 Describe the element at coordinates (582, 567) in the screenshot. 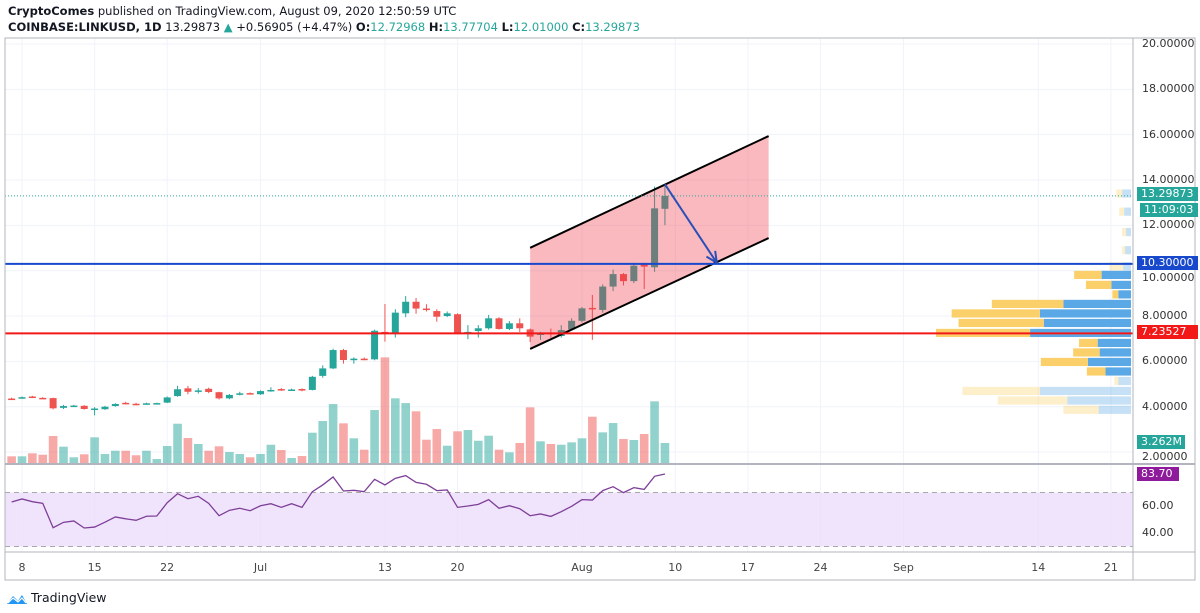

I see `time-tick-label: Aug` at that location.